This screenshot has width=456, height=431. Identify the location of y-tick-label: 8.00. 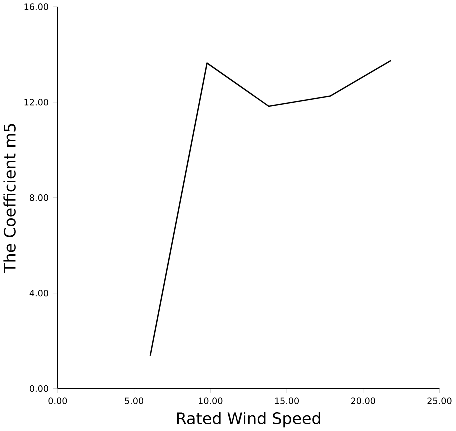
(39, 198).